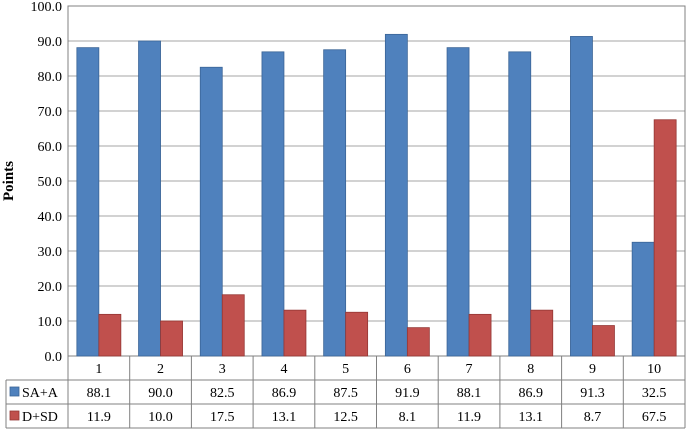  Describe the element at coordinates (592, 369) in the screenshot. I see `category-label: 9` at that location.